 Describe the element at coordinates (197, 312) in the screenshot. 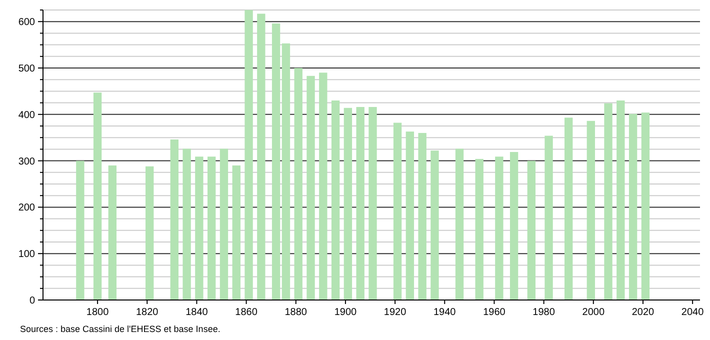

I see `x-tick-label: 1840` at that location.